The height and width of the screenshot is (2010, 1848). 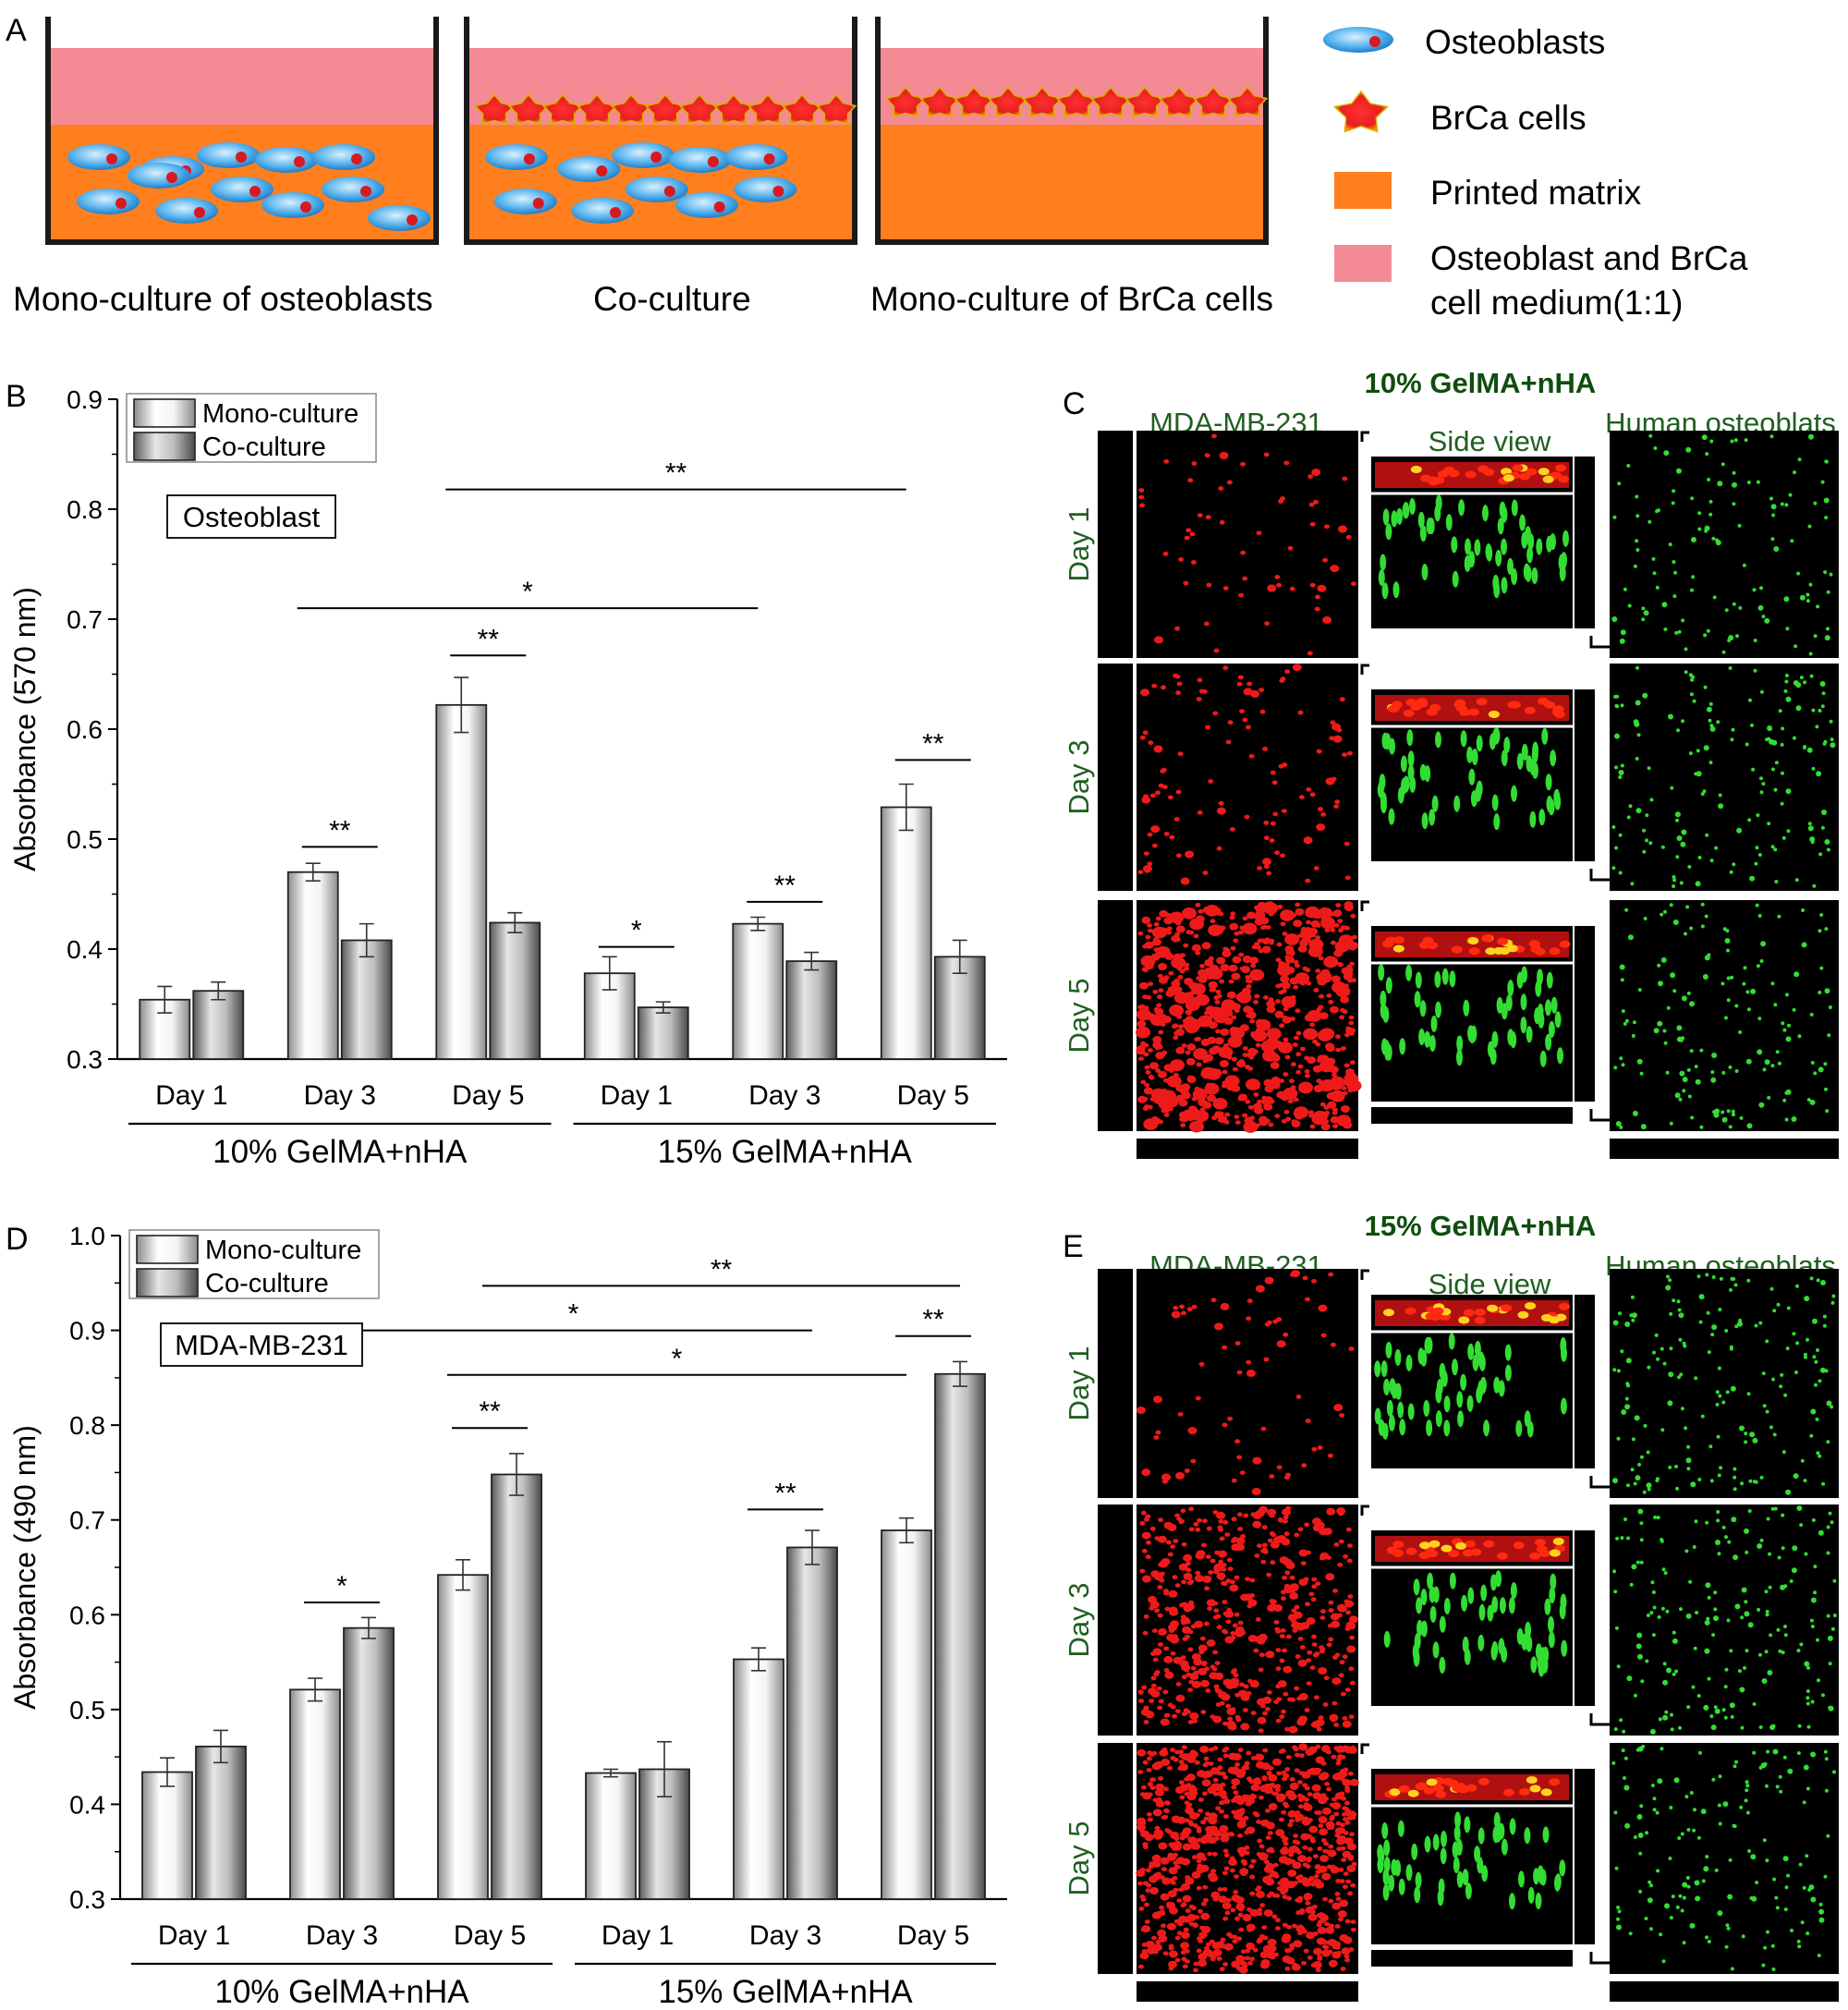 I want to click on legend-label: BrCa cells, so click(x=1508, y=118).